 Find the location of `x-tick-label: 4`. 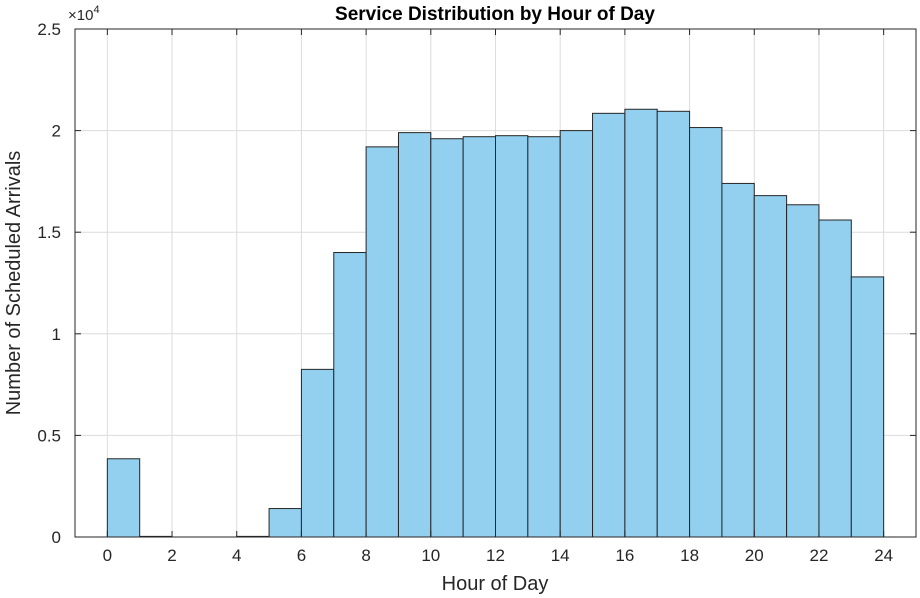

x-tick-label: 4 is located at coordinates (236, 555).